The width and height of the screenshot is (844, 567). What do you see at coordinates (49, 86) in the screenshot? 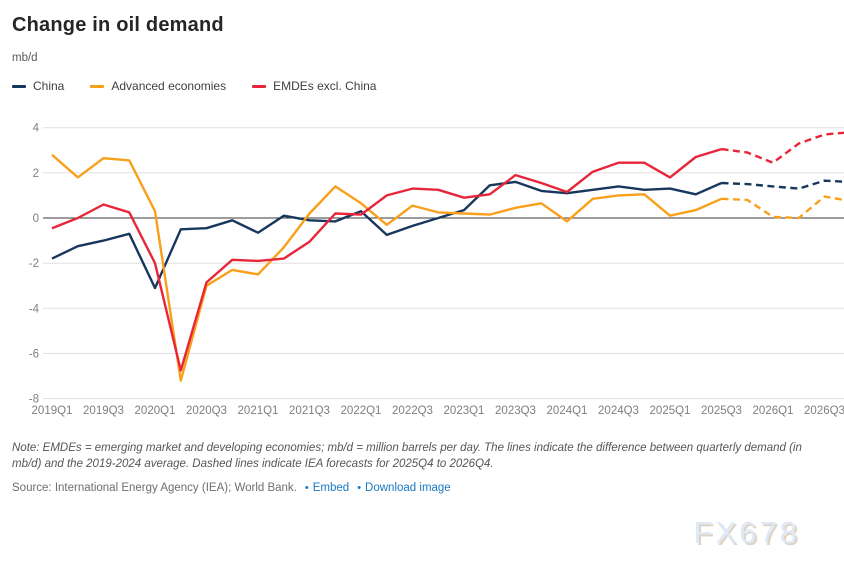
I see `legend-label: China` at bounding box center [49, 86].